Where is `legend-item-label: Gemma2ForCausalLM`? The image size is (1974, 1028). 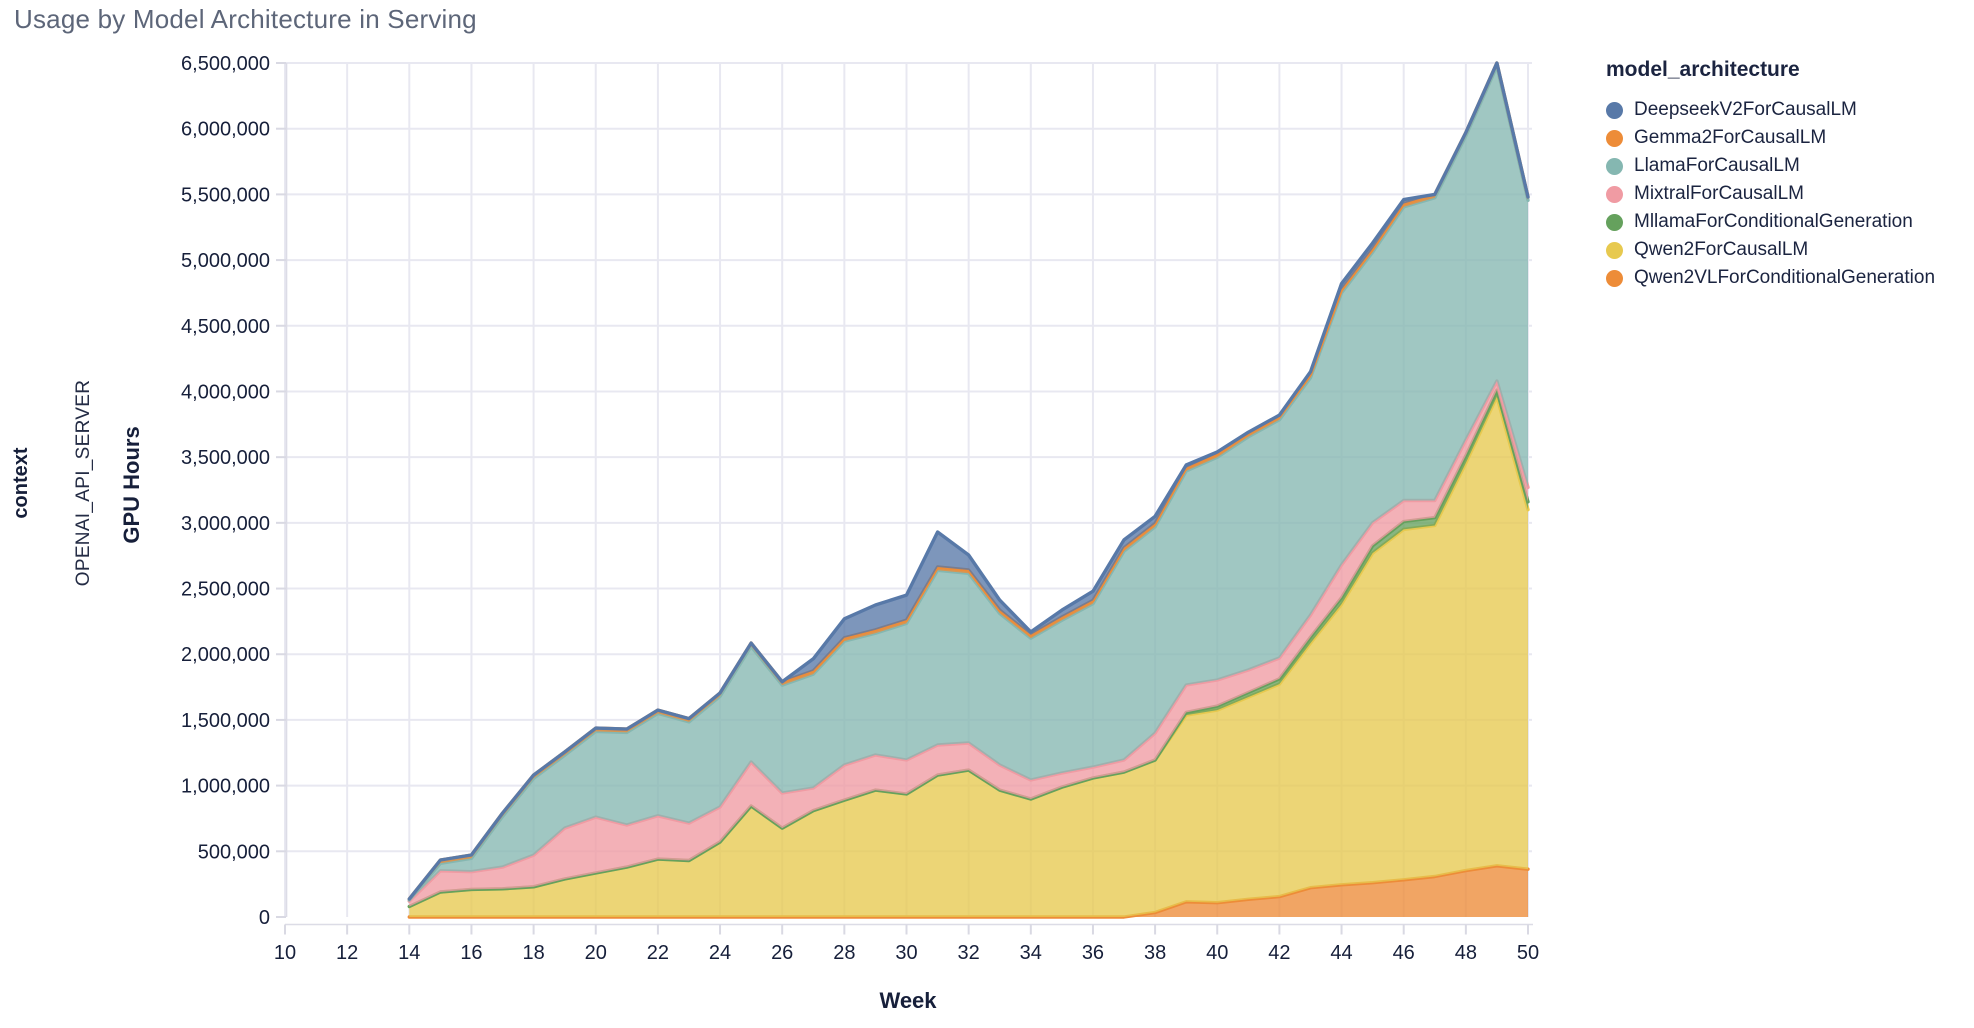
legend-item-label: Gemma2ForCausalLM is located at coordinates (1730, 137).